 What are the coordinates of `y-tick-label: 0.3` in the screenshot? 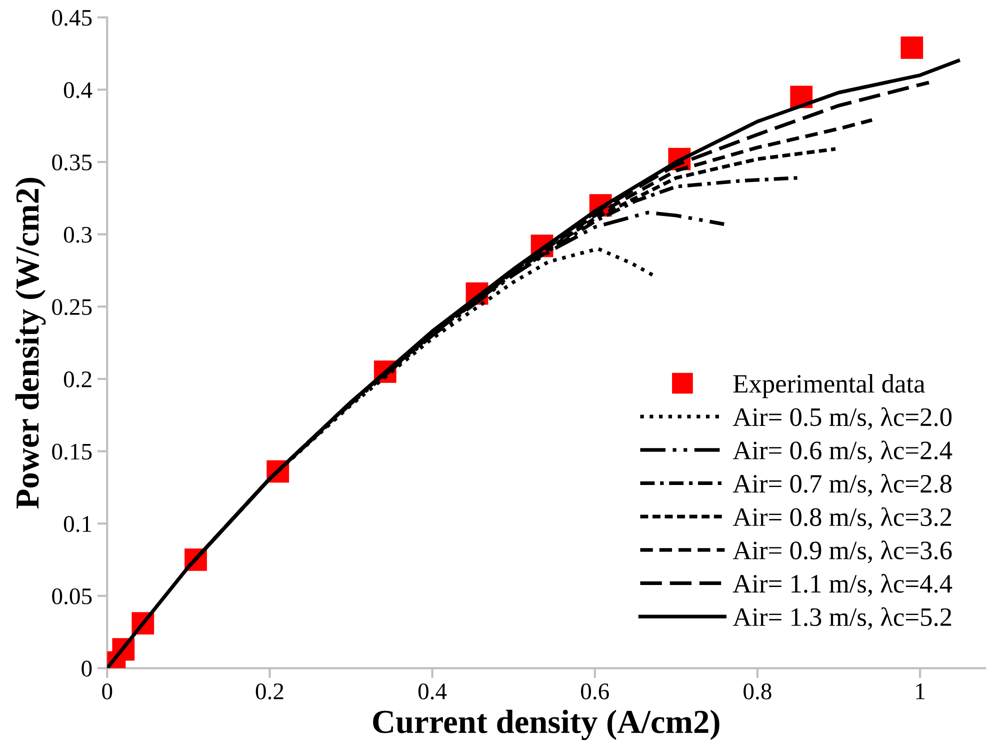 It's located at (78, 234).